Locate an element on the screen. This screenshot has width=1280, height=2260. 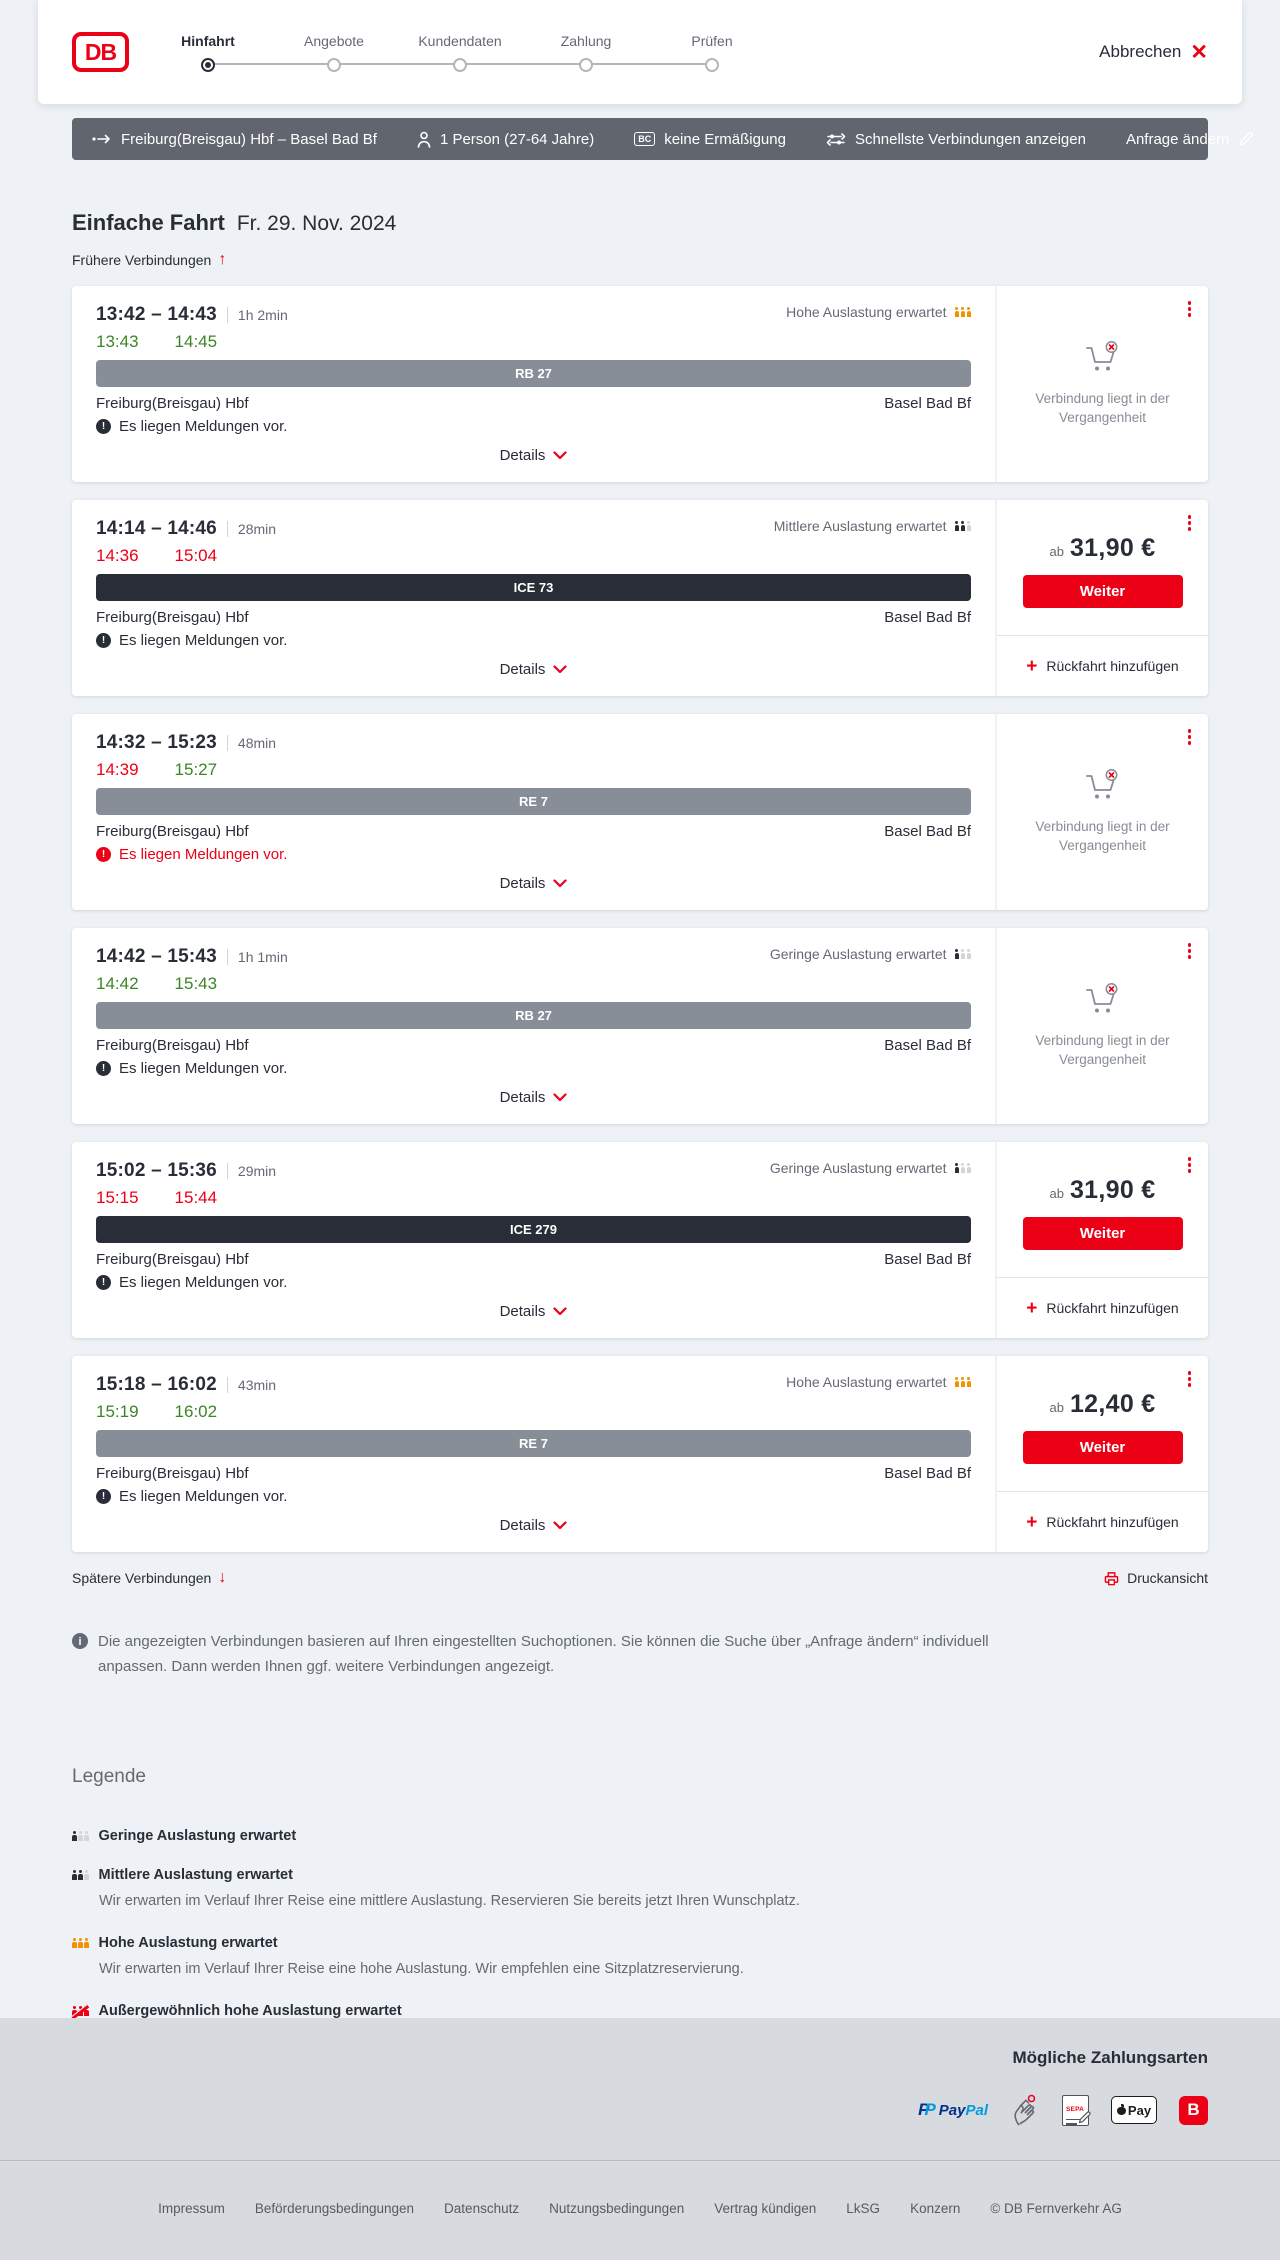
duration: 28min is located at coordinates (257, 529).